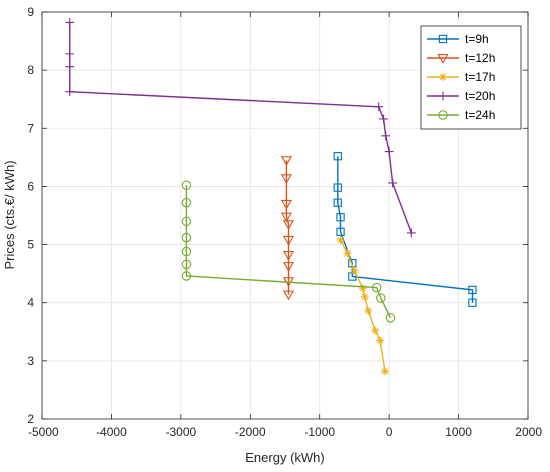  I want to click on x-tick-label: -2000, so click(250, 432).